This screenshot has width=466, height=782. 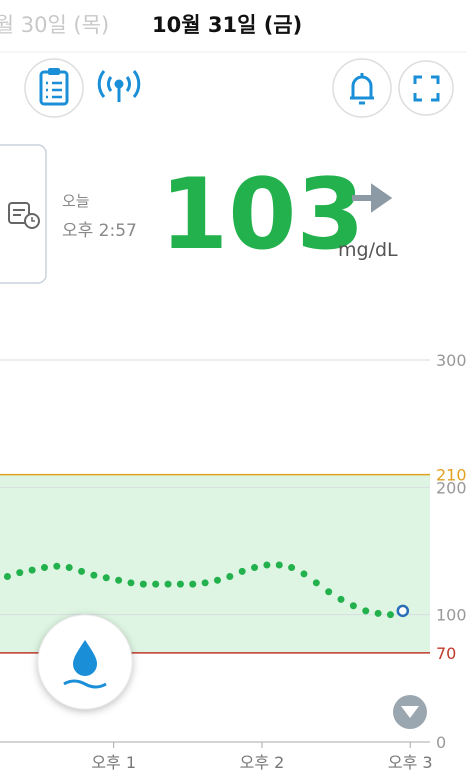 What do you see at coordinates (362, 88) in the screenshot?
I see `alarm-button` at bounding box center [362, 88].